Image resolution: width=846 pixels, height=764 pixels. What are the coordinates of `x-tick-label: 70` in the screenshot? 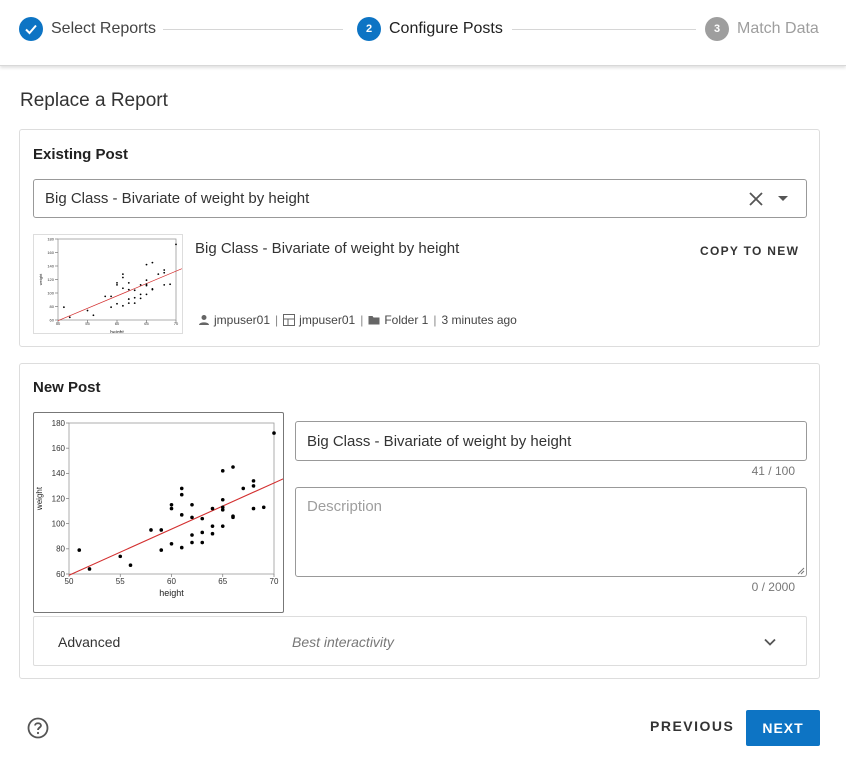 It's located at (176, 323).